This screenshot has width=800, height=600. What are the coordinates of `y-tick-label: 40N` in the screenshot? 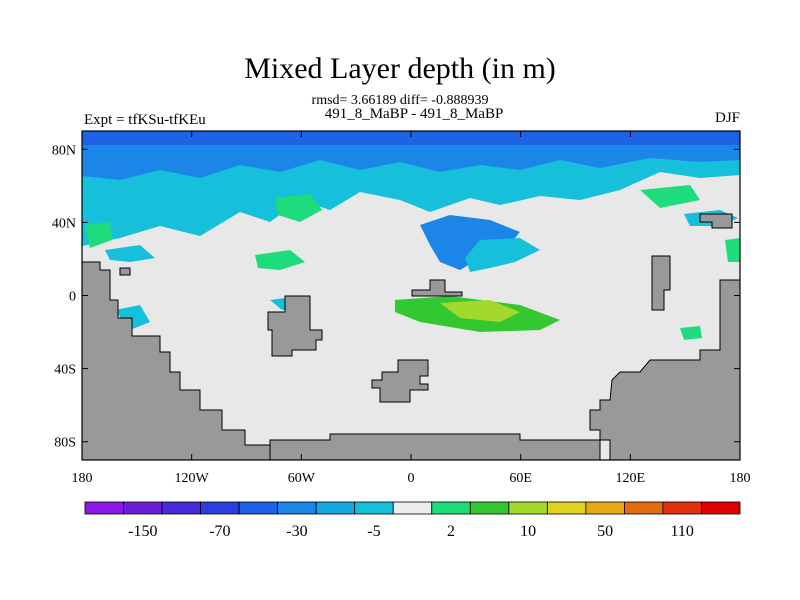 It's located at (64, 223).